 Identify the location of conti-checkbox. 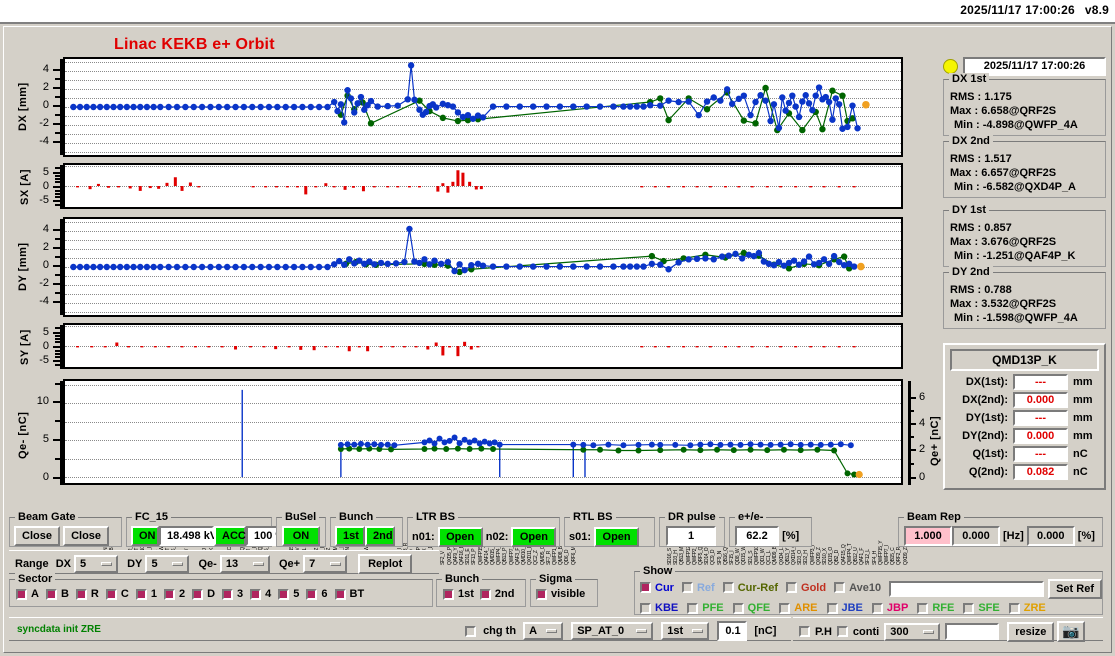
(842, 631).